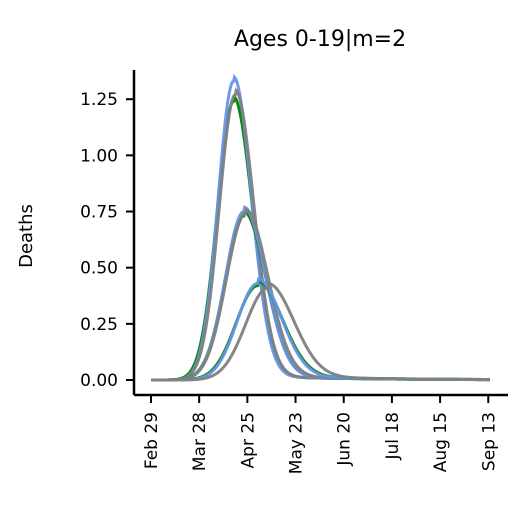 The image size is (531, 531). I want to click on x-tick-label-4: Jun 20, so click(345, 439).